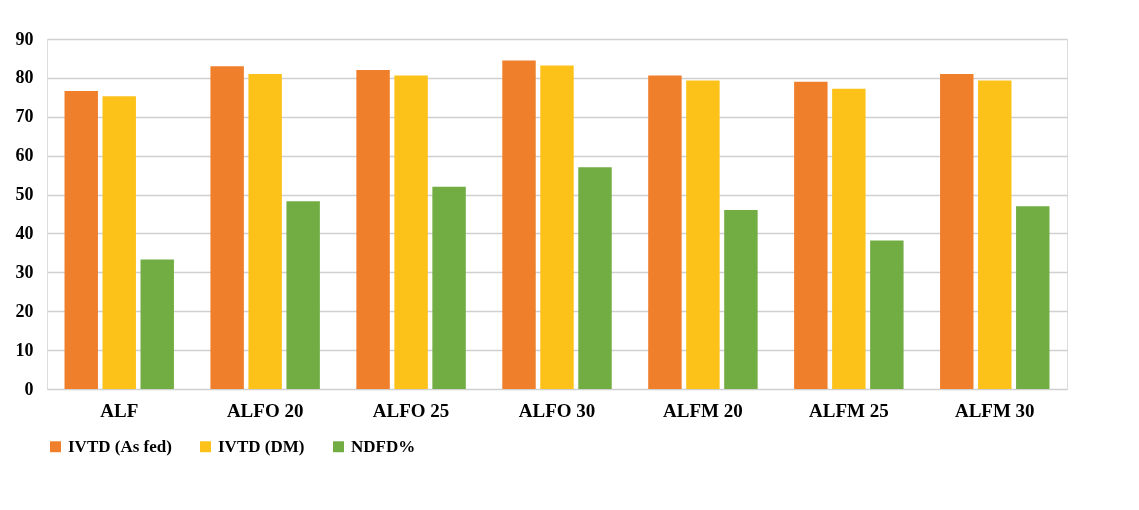 This screenshot has height=510, width=1139. I want to click on y-tick-label: 50, so click(24, 194).